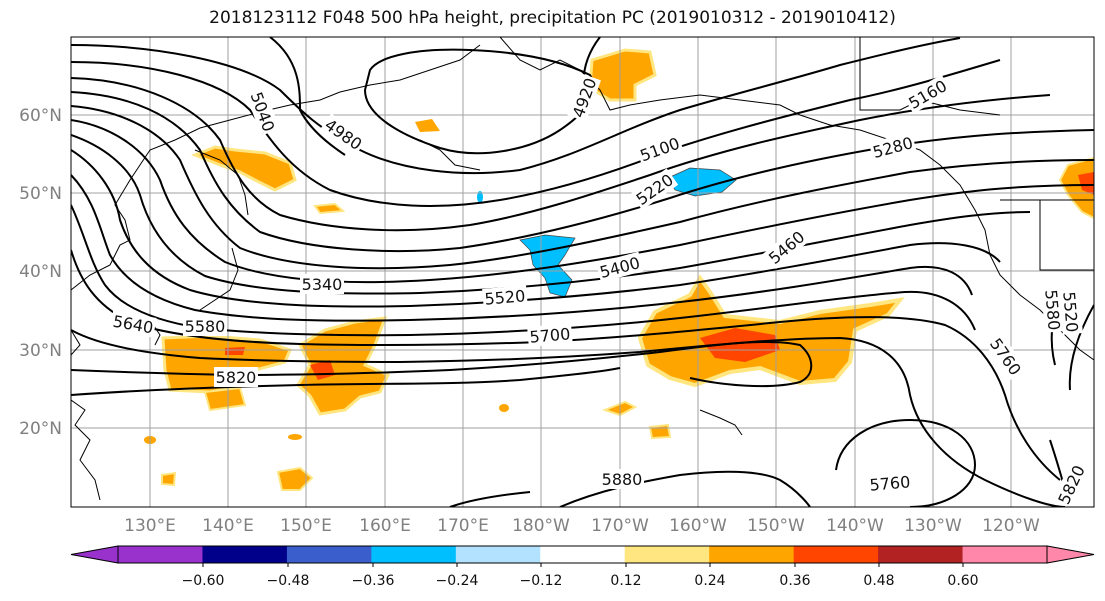 The image size is (1105, 601). I want to click on precip-area-hi-cpac, so click(740, 345).